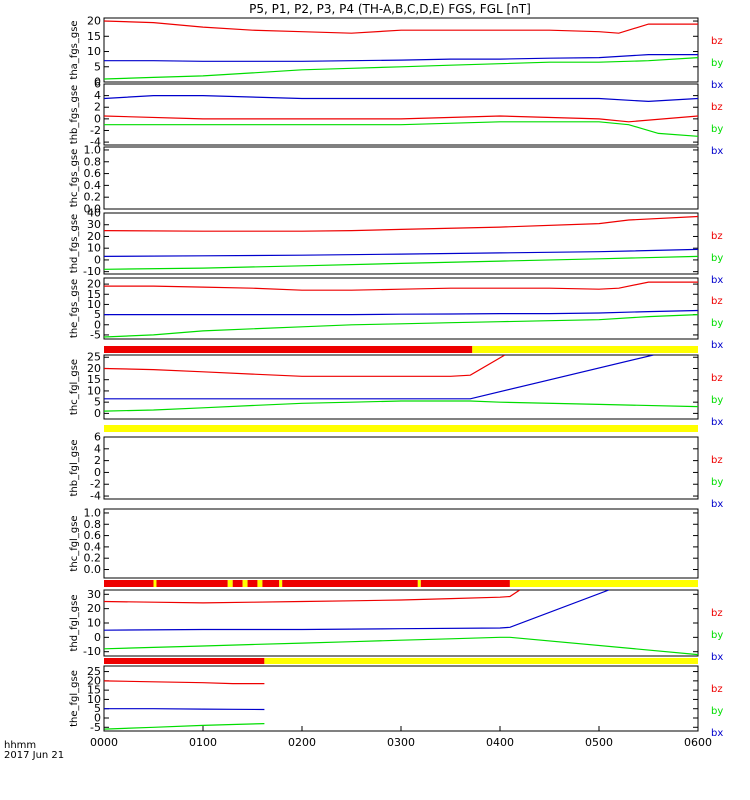 Image resolution: width=750 pixels, height=800 pixels. What do you see at coordinates (94, 671) in the screenshot?
I see `y-tick-label: 25` at bounding box center [94, 671].